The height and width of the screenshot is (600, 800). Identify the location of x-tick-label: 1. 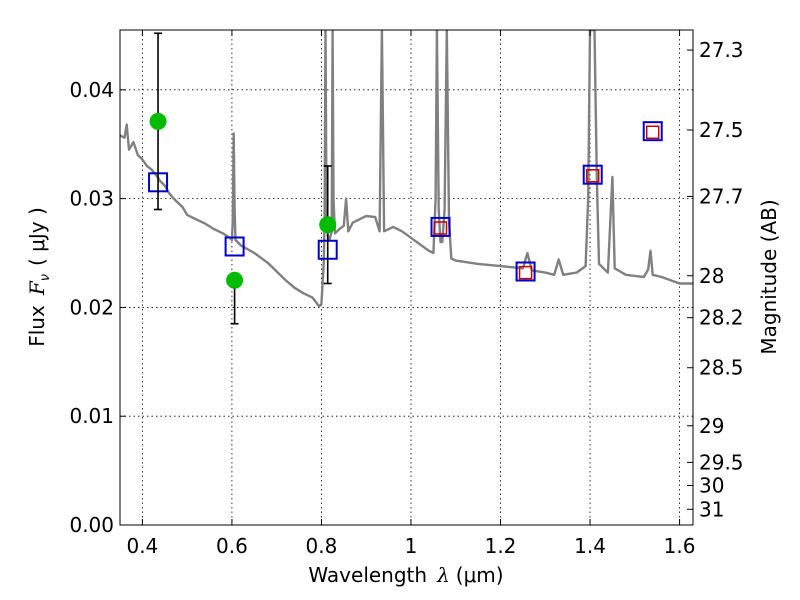
(411, 546).